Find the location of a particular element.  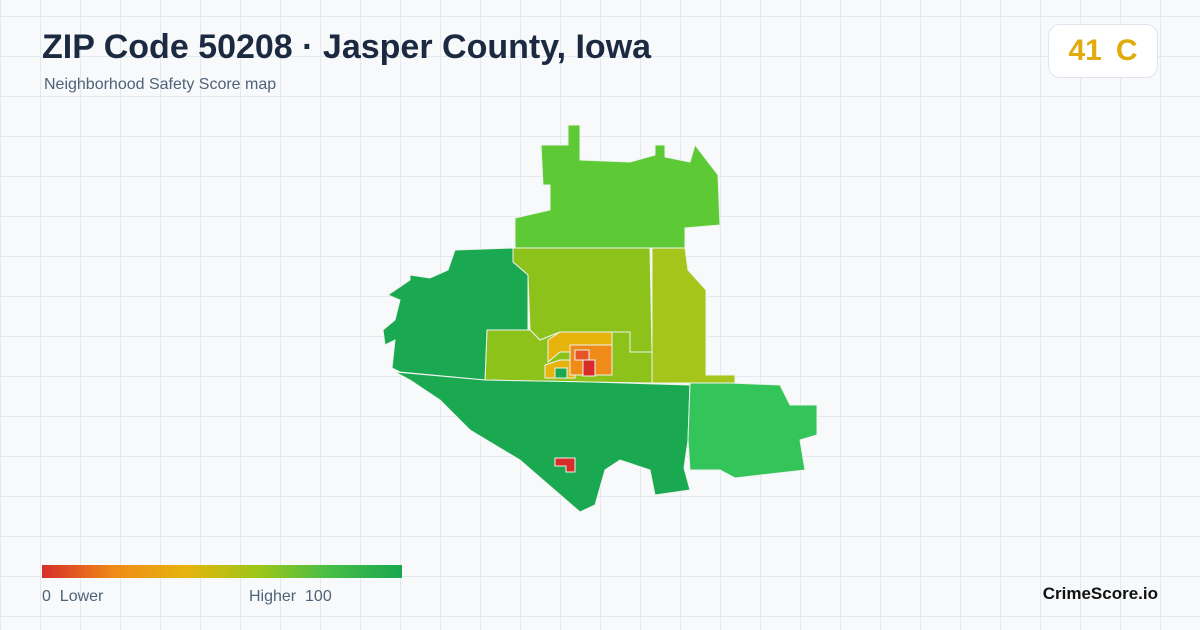

score-value: 41 is located at coordinates (1085, 50).